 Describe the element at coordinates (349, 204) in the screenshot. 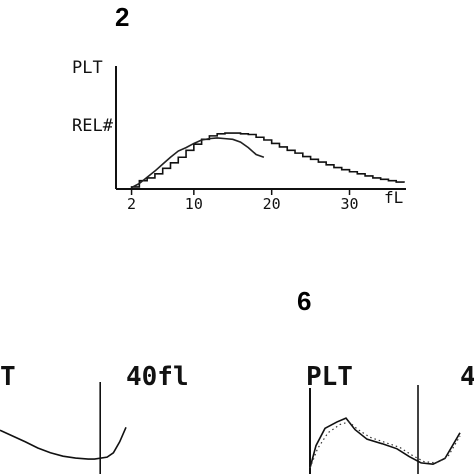

I see `x-tick-label: 30` at that location.